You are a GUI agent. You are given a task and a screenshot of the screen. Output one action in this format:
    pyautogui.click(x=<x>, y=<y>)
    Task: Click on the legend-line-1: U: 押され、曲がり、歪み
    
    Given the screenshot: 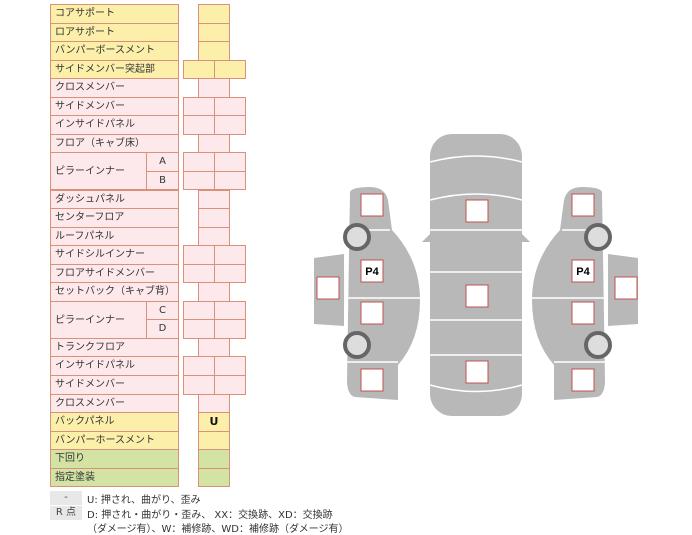 What is the action you would take?
    pyautogui.click(x=144, y=500)
    